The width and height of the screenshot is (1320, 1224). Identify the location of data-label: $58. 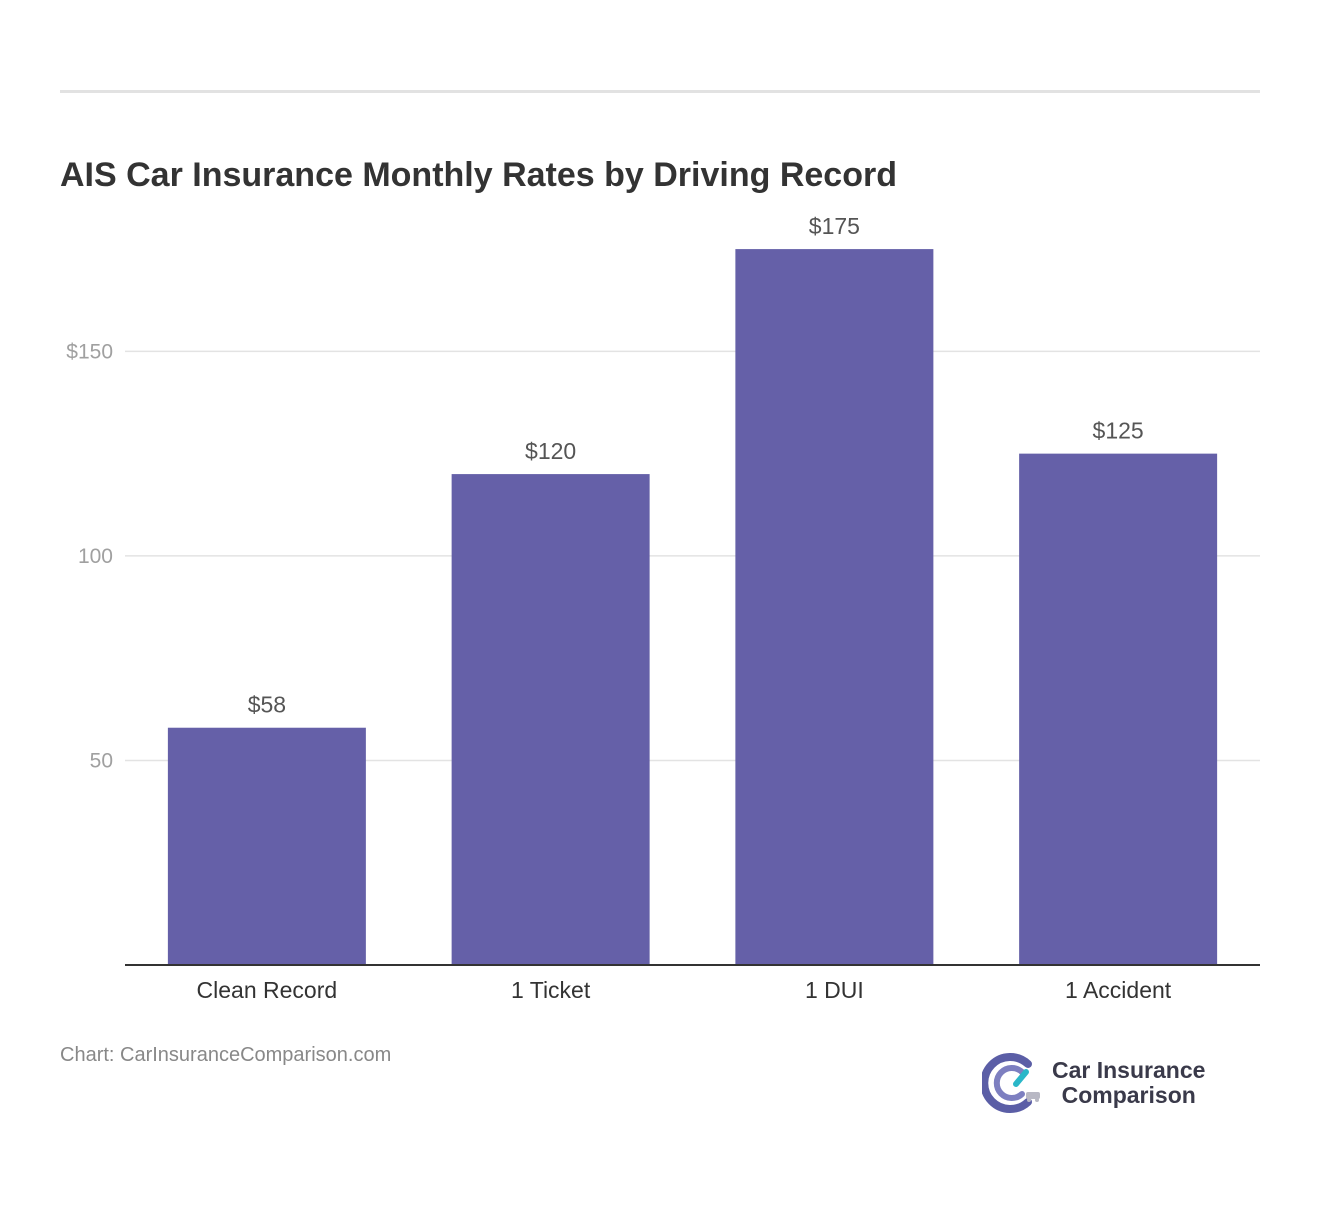
(267, 705).